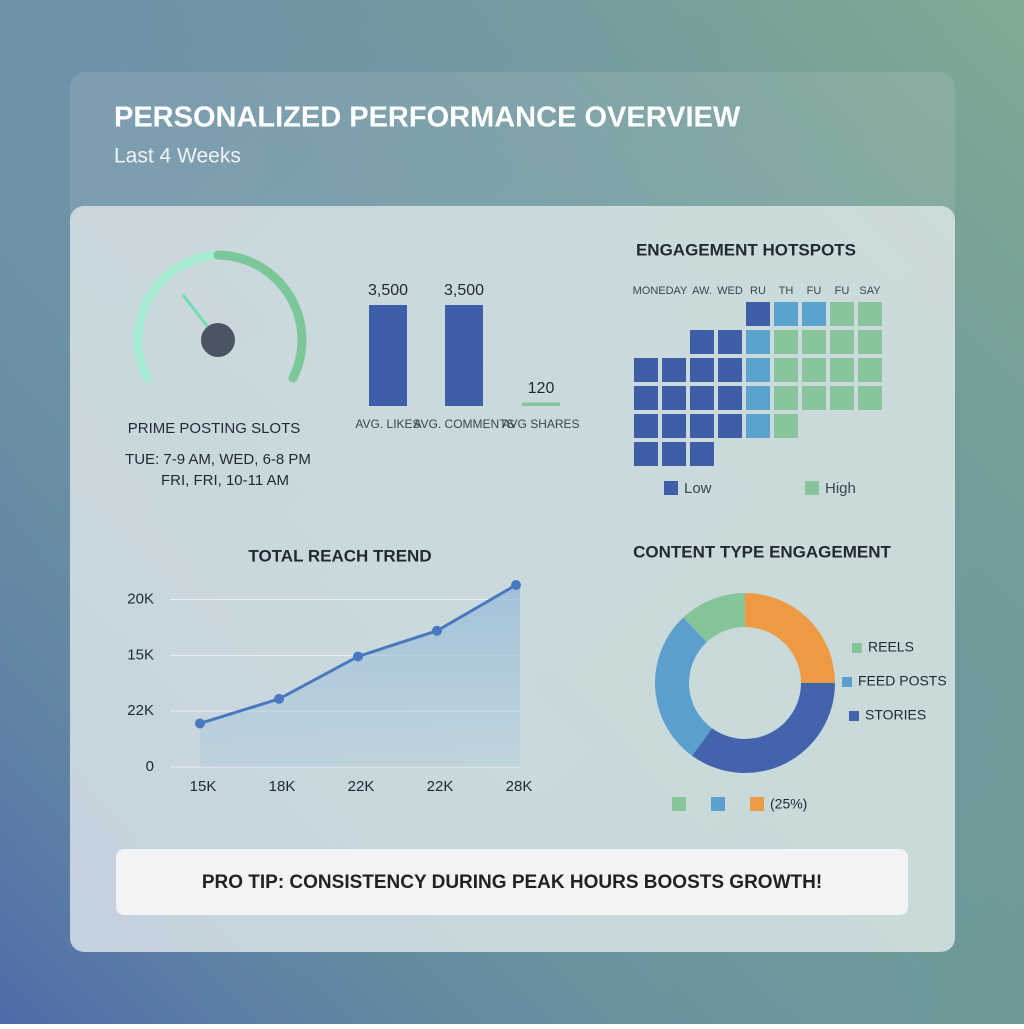 Image resolution: width=1024 pixels, height=1029 pixels. What do you see at coordinates (788, 804) in the screenshot?
I see `value-label: (25%)` at bounding box center [788, 804].